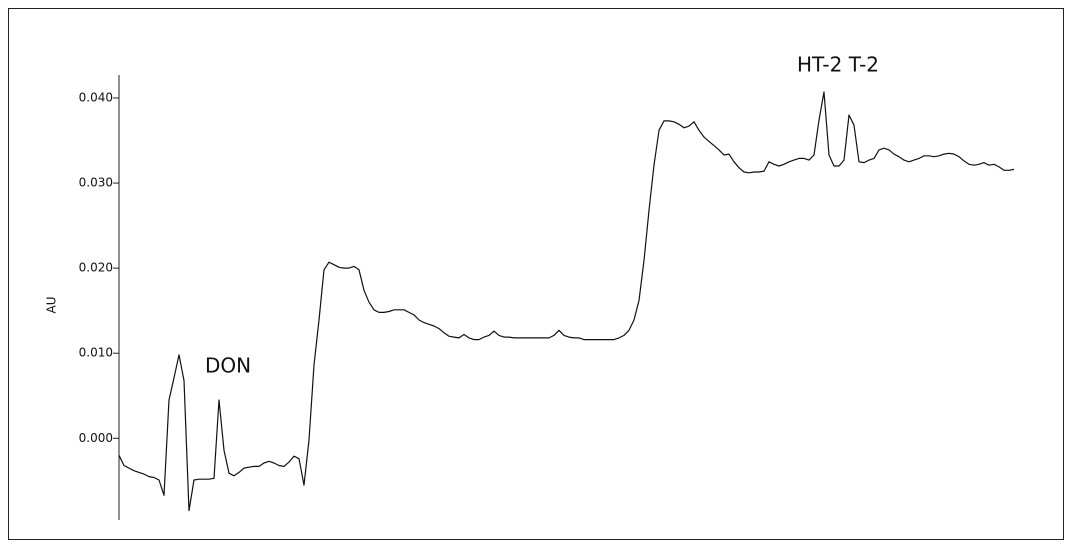  I want to click on y-tick-label: 0.030, so click(96, 183).